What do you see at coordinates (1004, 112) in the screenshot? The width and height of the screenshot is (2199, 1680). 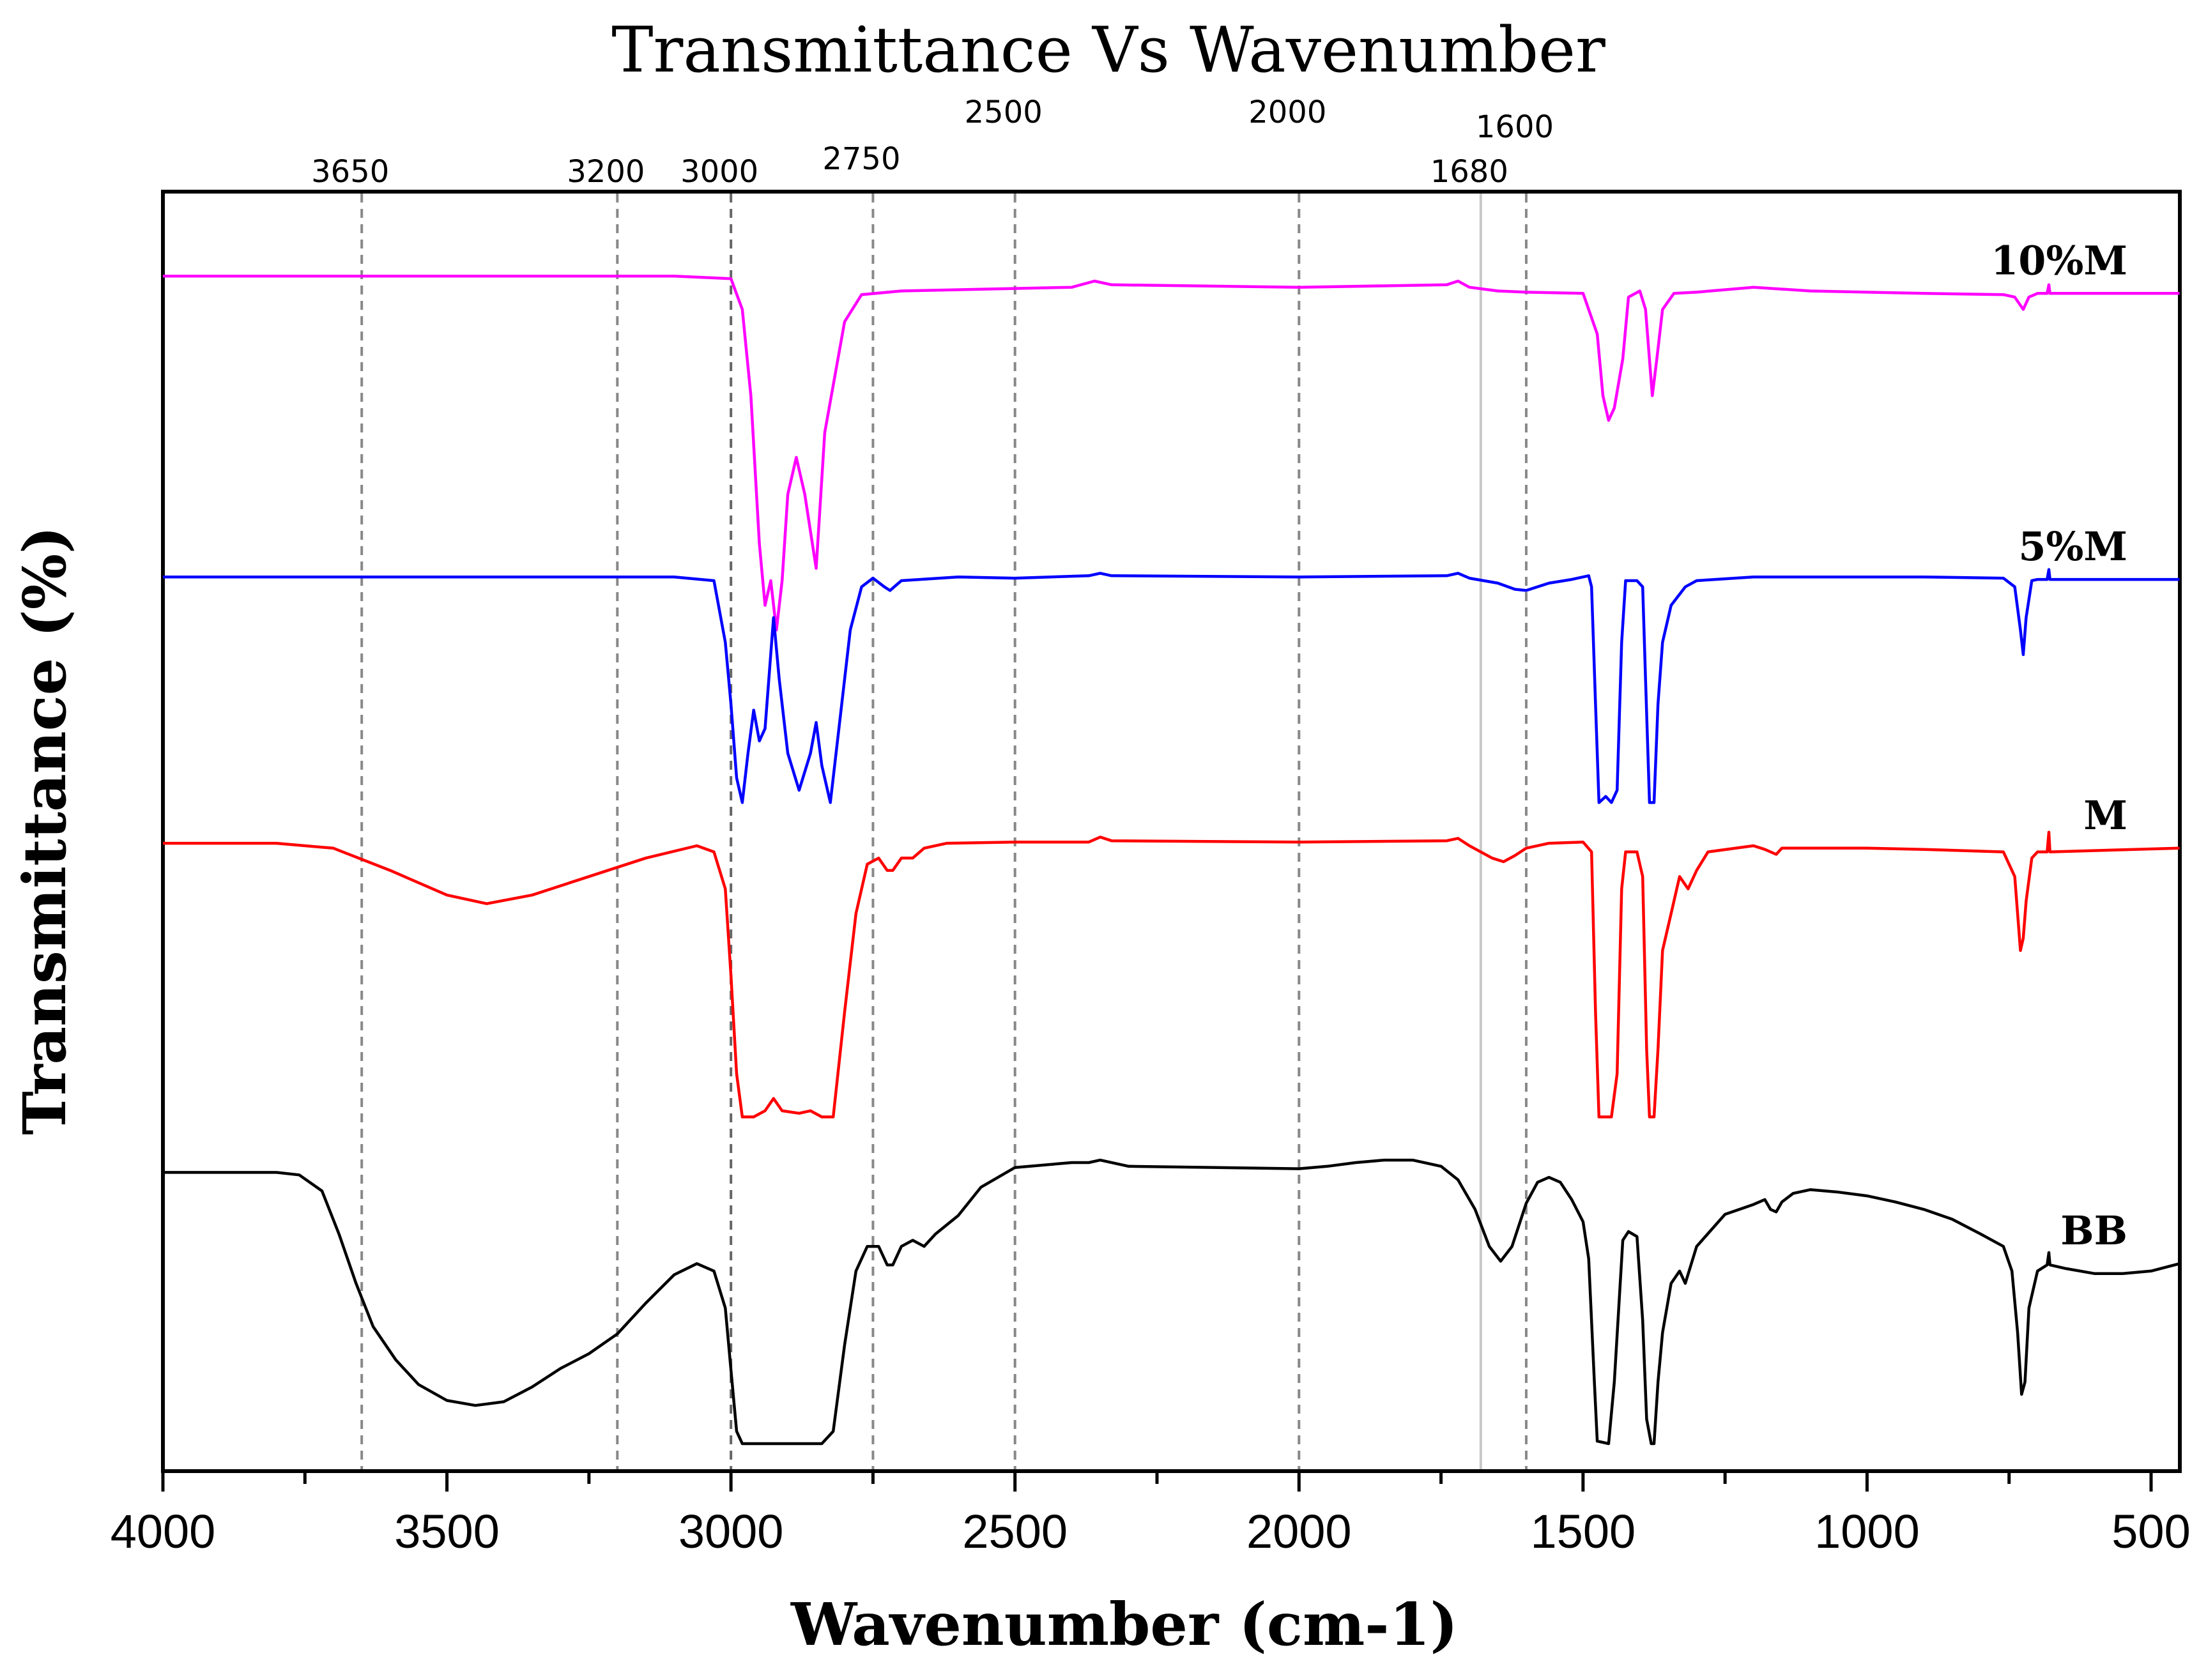 I see `reference-label-2500: 2500` at bounding box center [1004, 112].